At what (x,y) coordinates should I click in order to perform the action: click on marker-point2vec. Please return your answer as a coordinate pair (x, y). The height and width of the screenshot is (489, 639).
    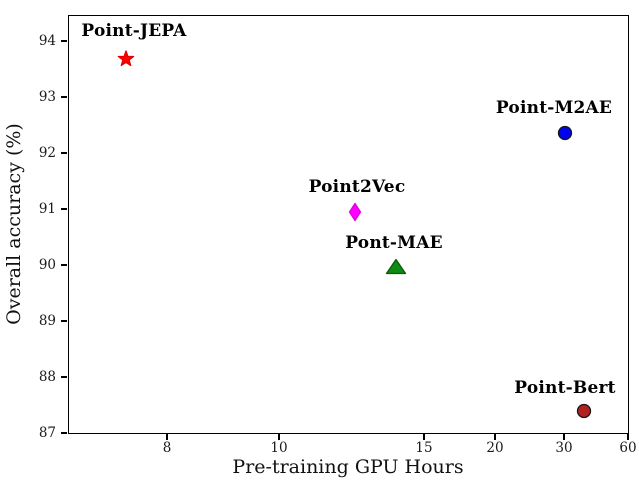
    Looking at the image, I should click on (355, 212).